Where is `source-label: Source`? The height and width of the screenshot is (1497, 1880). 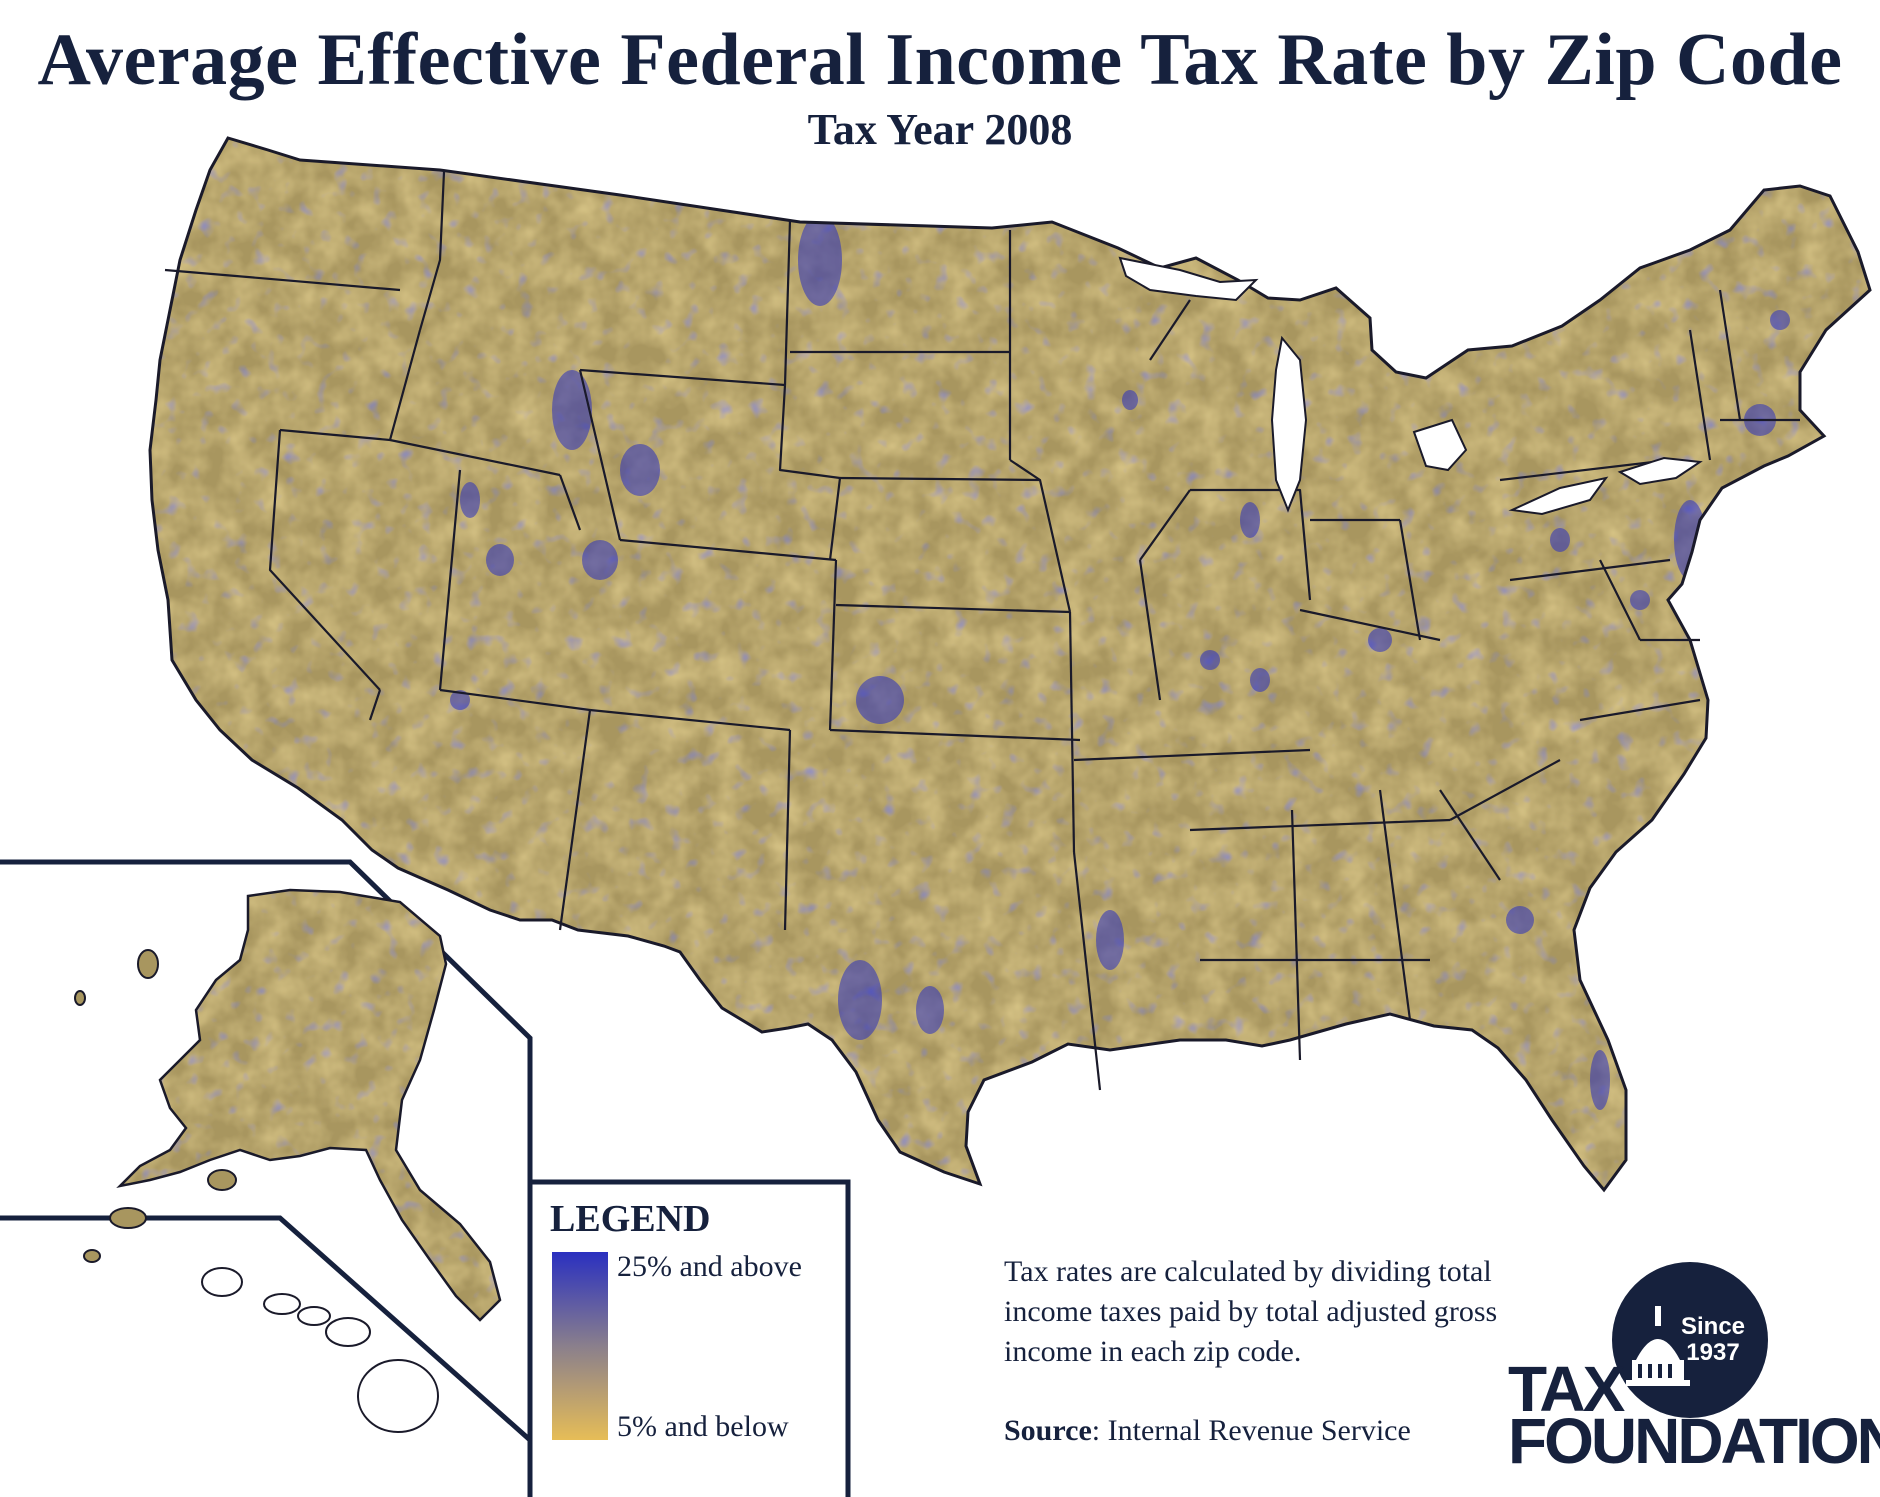 source-label: Source is located at coordinates (1048, 1430).